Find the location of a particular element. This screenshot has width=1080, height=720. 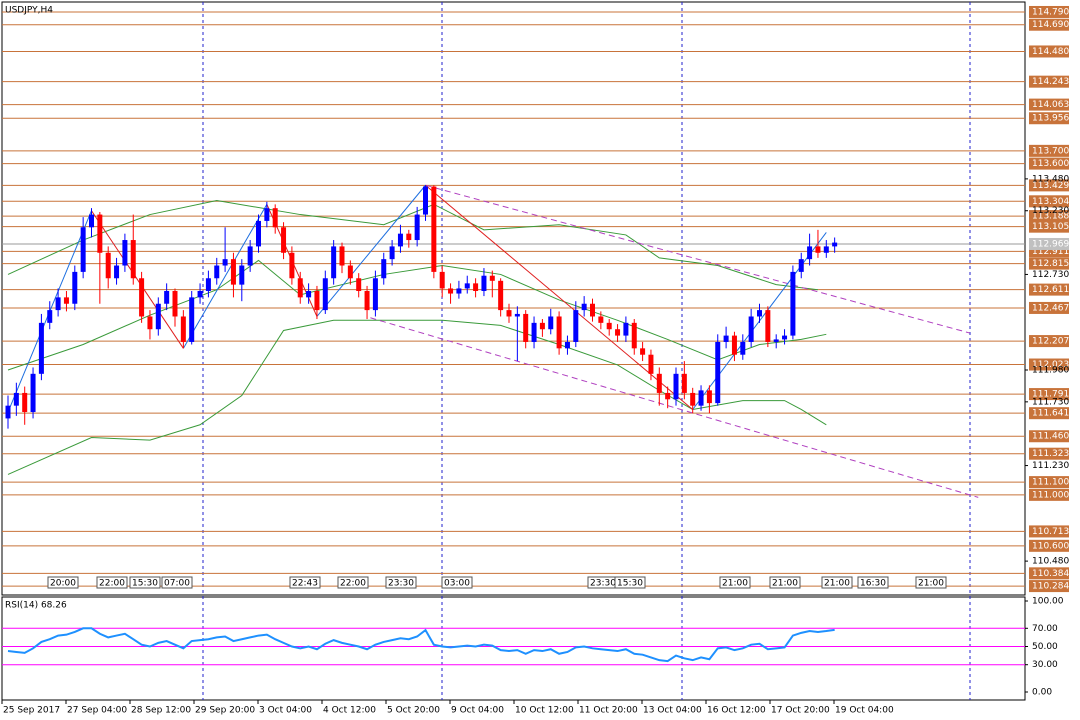

level-label: 113.429 is located at coordinates (1050, 186).